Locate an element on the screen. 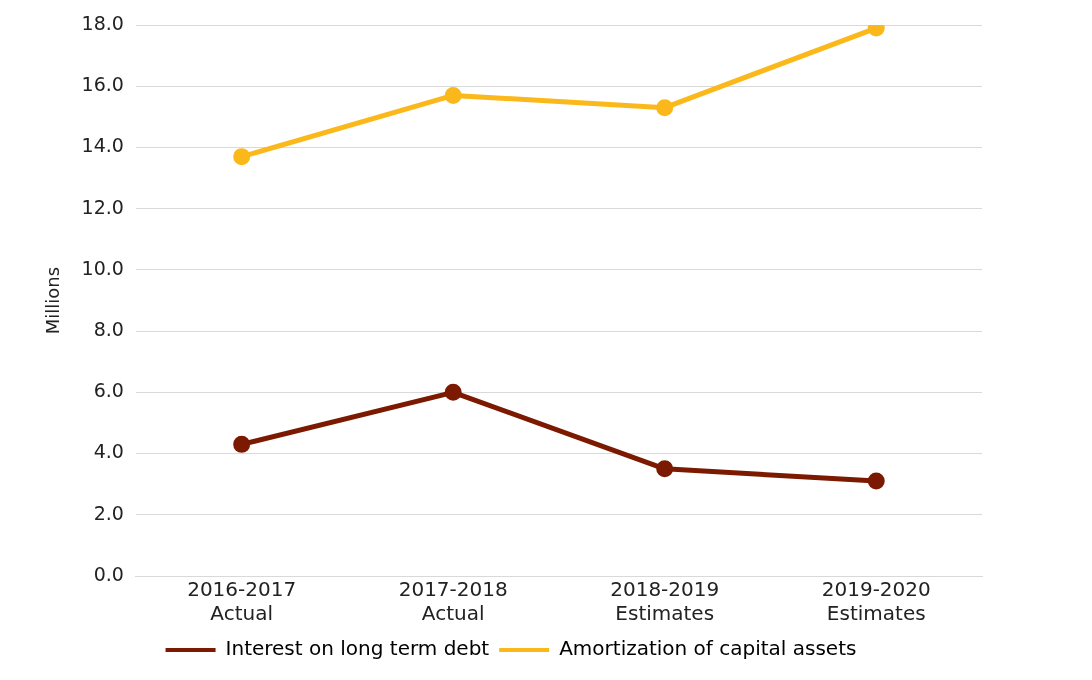 The image size is (1092, 680). y-tick-label: 0.0 is located at coordinates (108, 573).